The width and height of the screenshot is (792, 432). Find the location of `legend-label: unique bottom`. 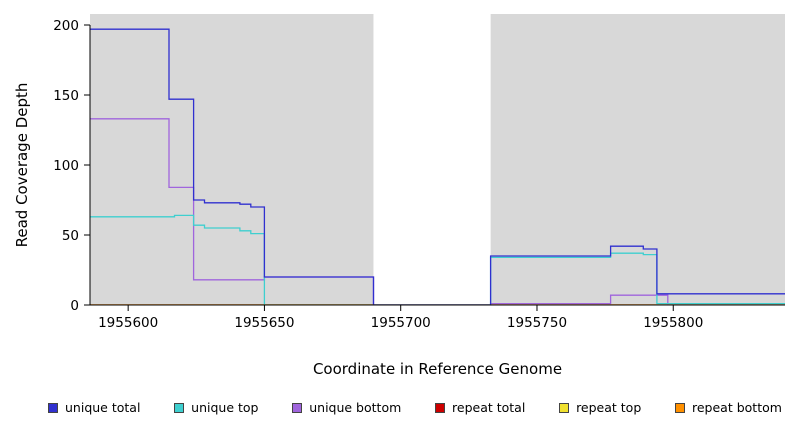

legend-label: unique bottom is located at coordinates (355, 407).